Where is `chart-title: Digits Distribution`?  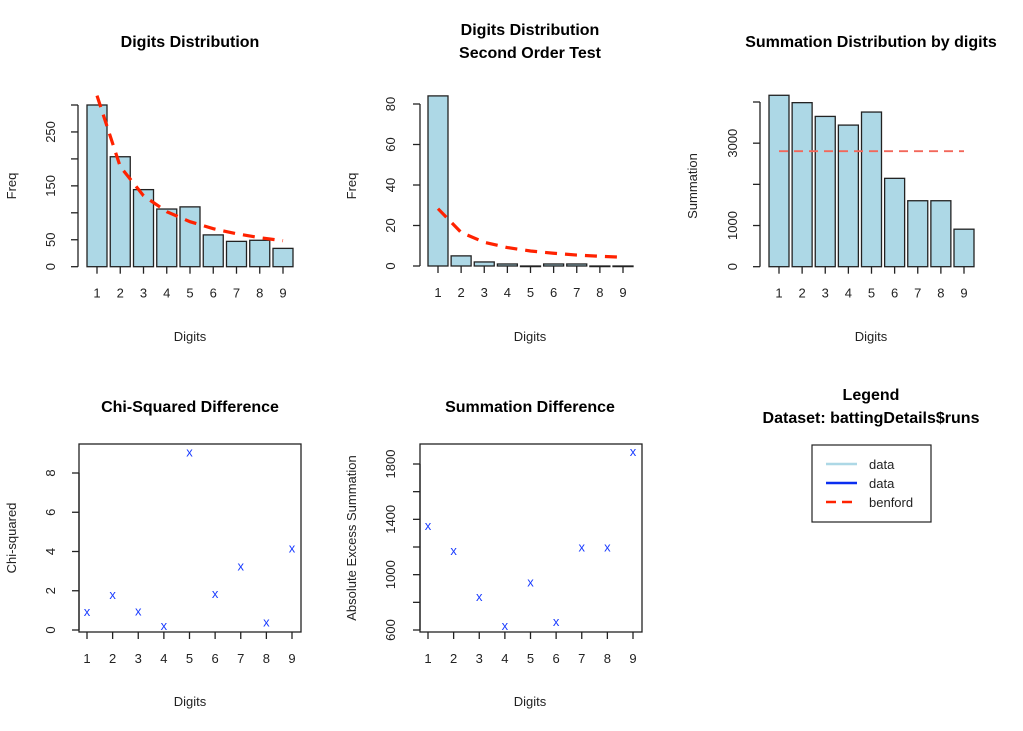
chart-title: Digits Distribution is located at coordinates (190, 42).